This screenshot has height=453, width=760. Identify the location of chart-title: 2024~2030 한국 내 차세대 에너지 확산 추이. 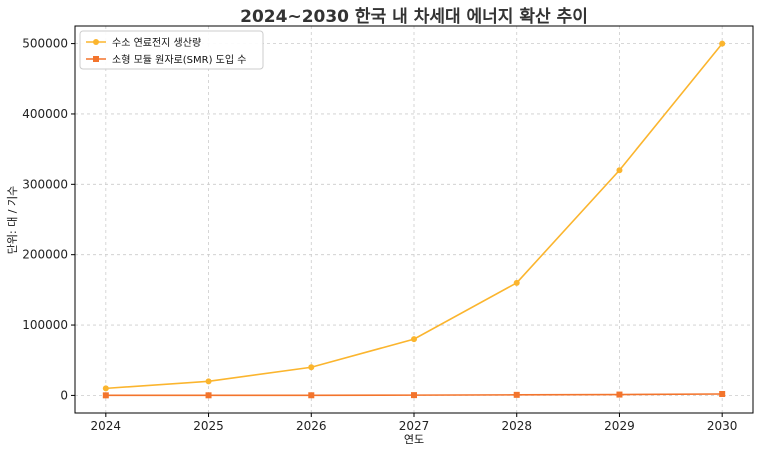
(414, 17).